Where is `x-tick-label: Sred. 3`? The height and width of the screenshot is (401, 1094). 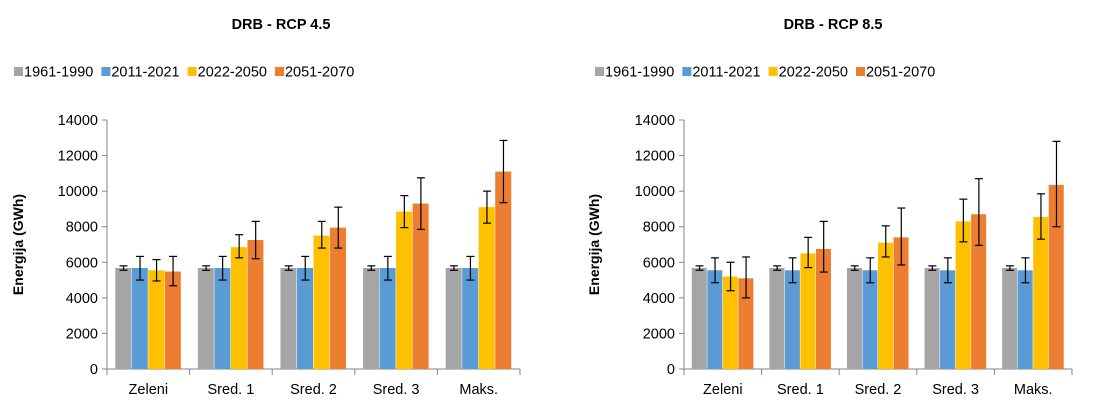
x-tick-label: Sred. 3 is located at coordinates (396, 390).